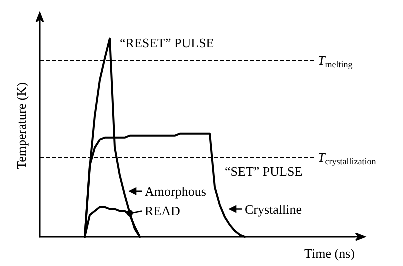 This screenshot has height=266, width=403. I want to click on annotation: “RESET” PULSE, so click(167, 42).